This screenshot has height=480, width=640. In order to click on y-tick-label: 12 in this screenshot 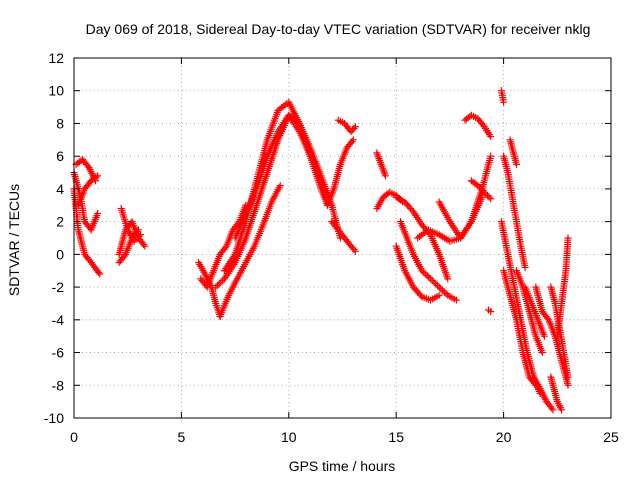, I will do `click(56, 58)`.